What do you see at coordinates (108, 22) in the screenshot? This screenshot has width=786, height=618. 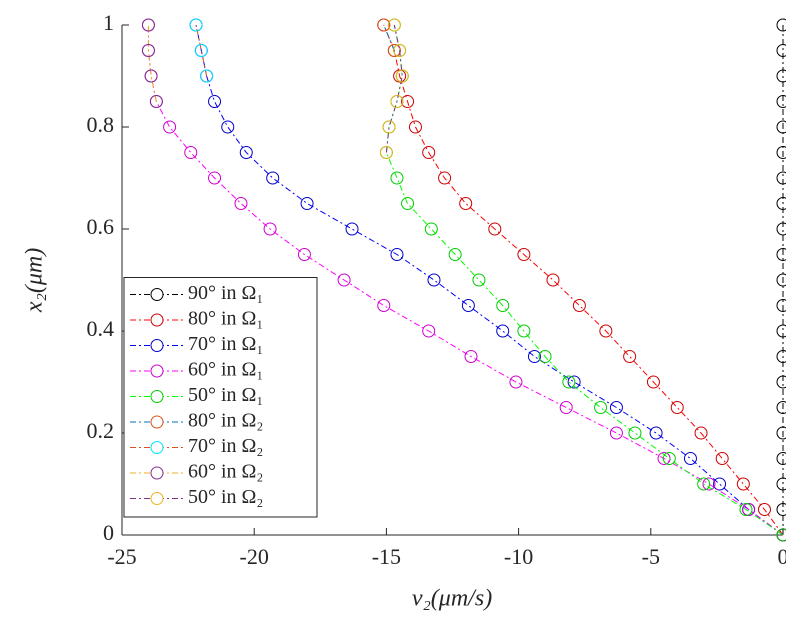 I see `y-tick-label: 1` at bounding box center [108, 22].